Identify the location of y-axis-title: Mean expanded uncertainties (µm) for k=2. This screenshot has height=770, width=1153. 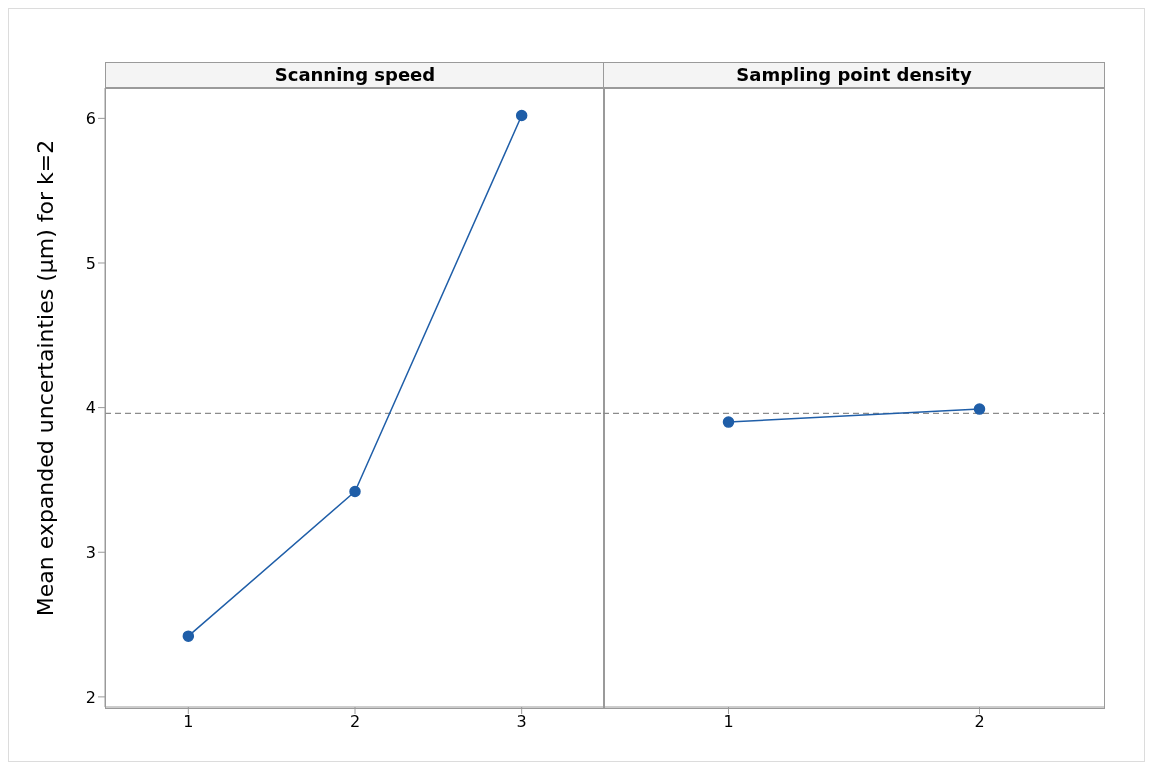
(45, 378).